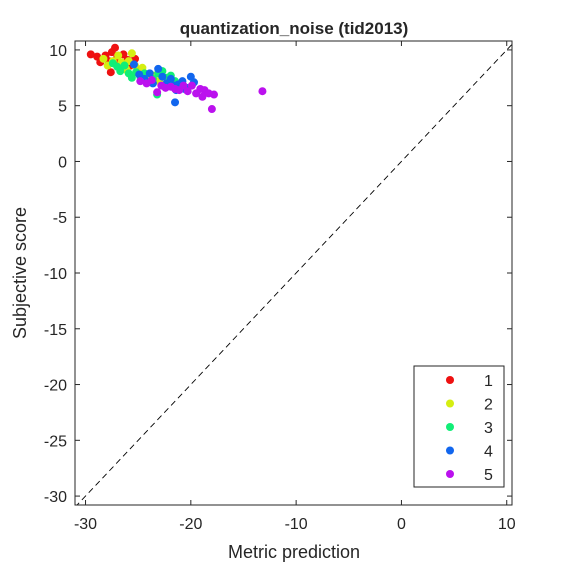 The height and width of the screenshot is (567, 567). What do you see at coordinates (62, 162) in the screenshot?
I see `y-tick-label: 0` at bounding box center [62, 162].